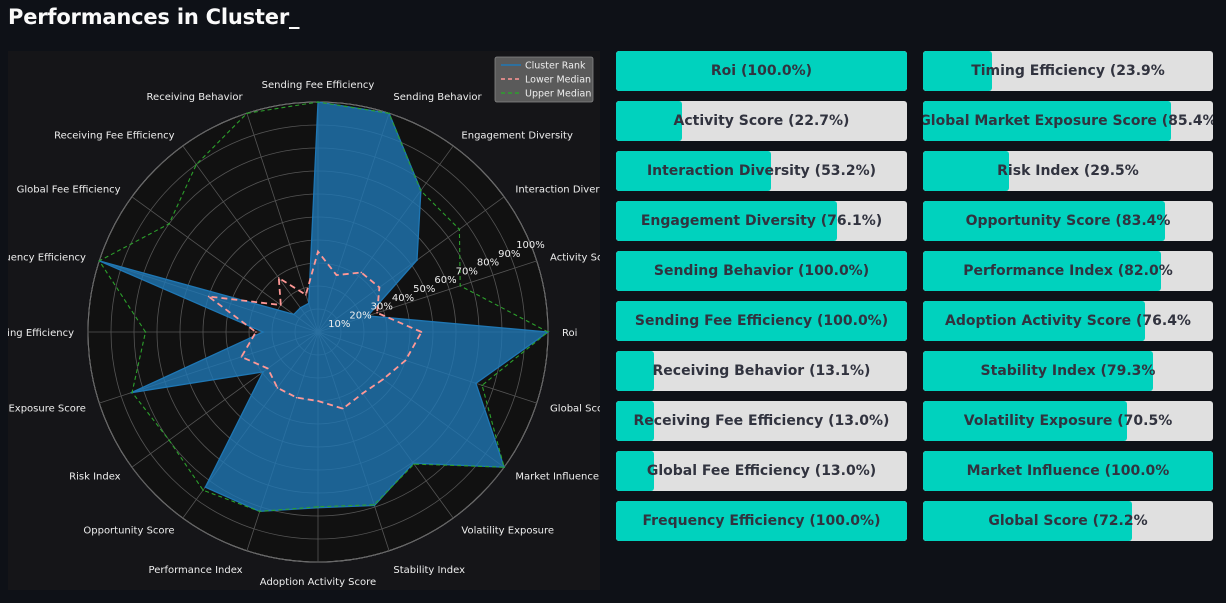 This screenshot has height=603, width=1226. I want to click on category-label: Global Fee Efficiency, so click(69, 190).